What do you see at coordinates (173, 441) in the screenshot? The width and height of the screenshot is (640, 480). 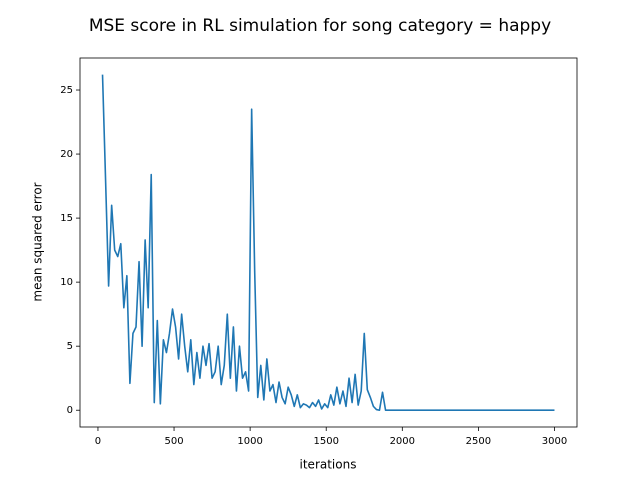 I see `x-tick-label: 500` at bounding box center [173, 441].